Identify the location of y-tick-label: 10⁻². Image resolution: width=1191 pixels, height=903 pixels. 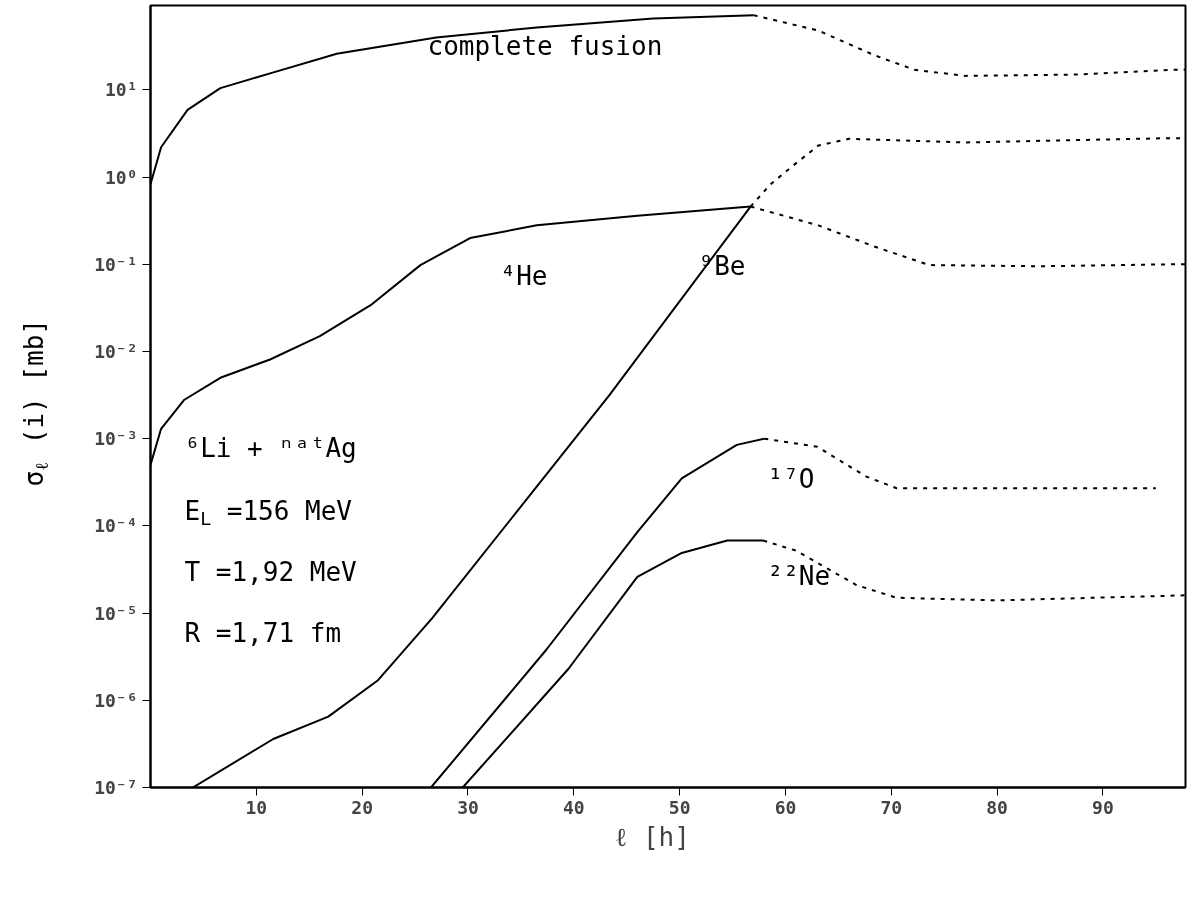
(116, 352).